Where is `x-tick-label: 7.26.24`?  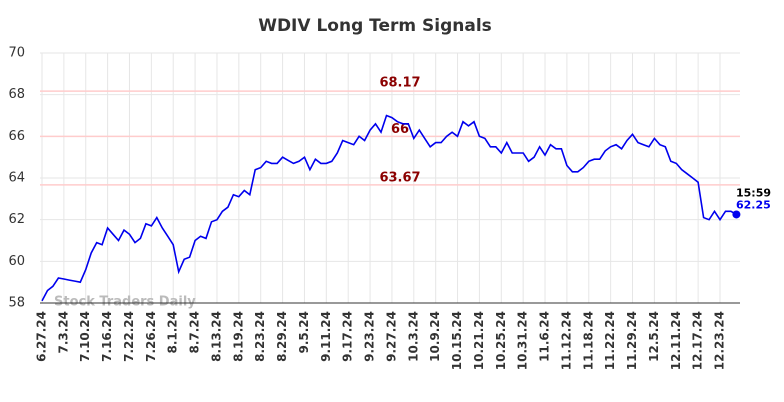
x-tick-label: 7.26.24 is located at coordinates (151, 336).